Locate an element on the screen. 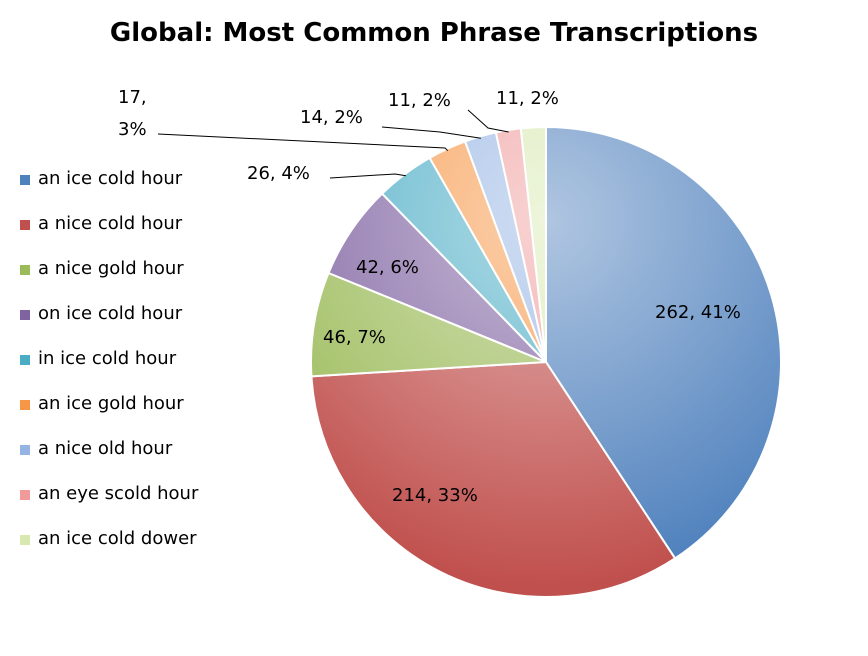  legend-item: an ice cold hour is located at coordinates (109, 190).